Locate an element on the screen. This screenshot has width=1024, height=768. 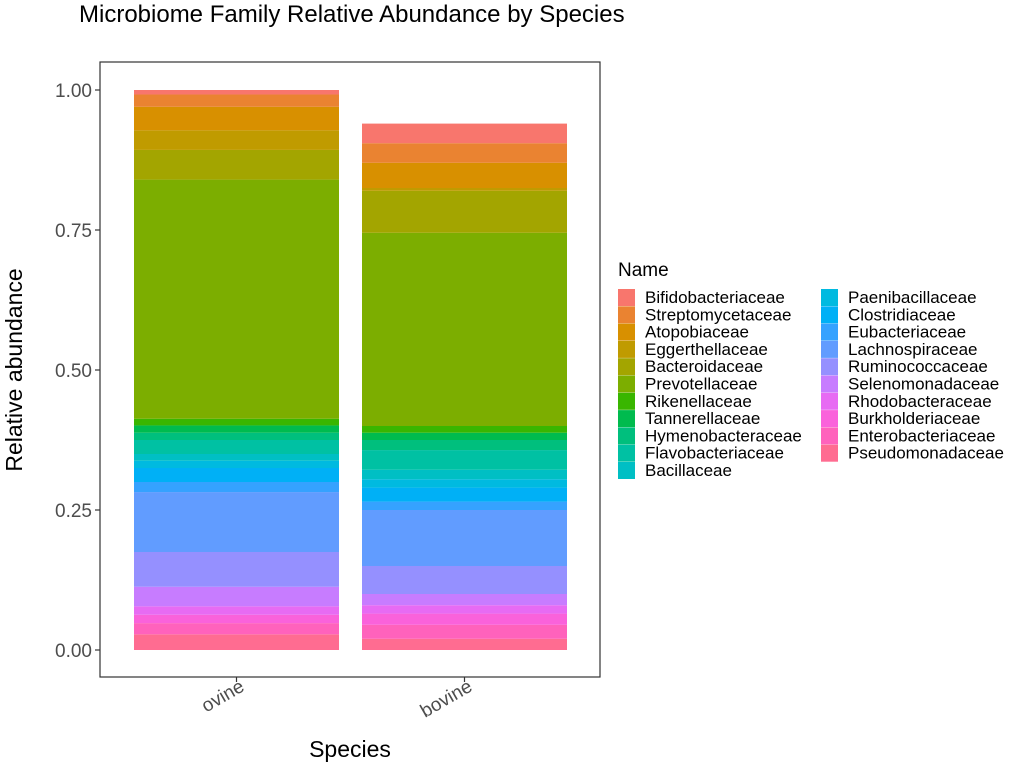
bar-segment-ovine-pseudomonadaceae is located at coordinates (236, 642).